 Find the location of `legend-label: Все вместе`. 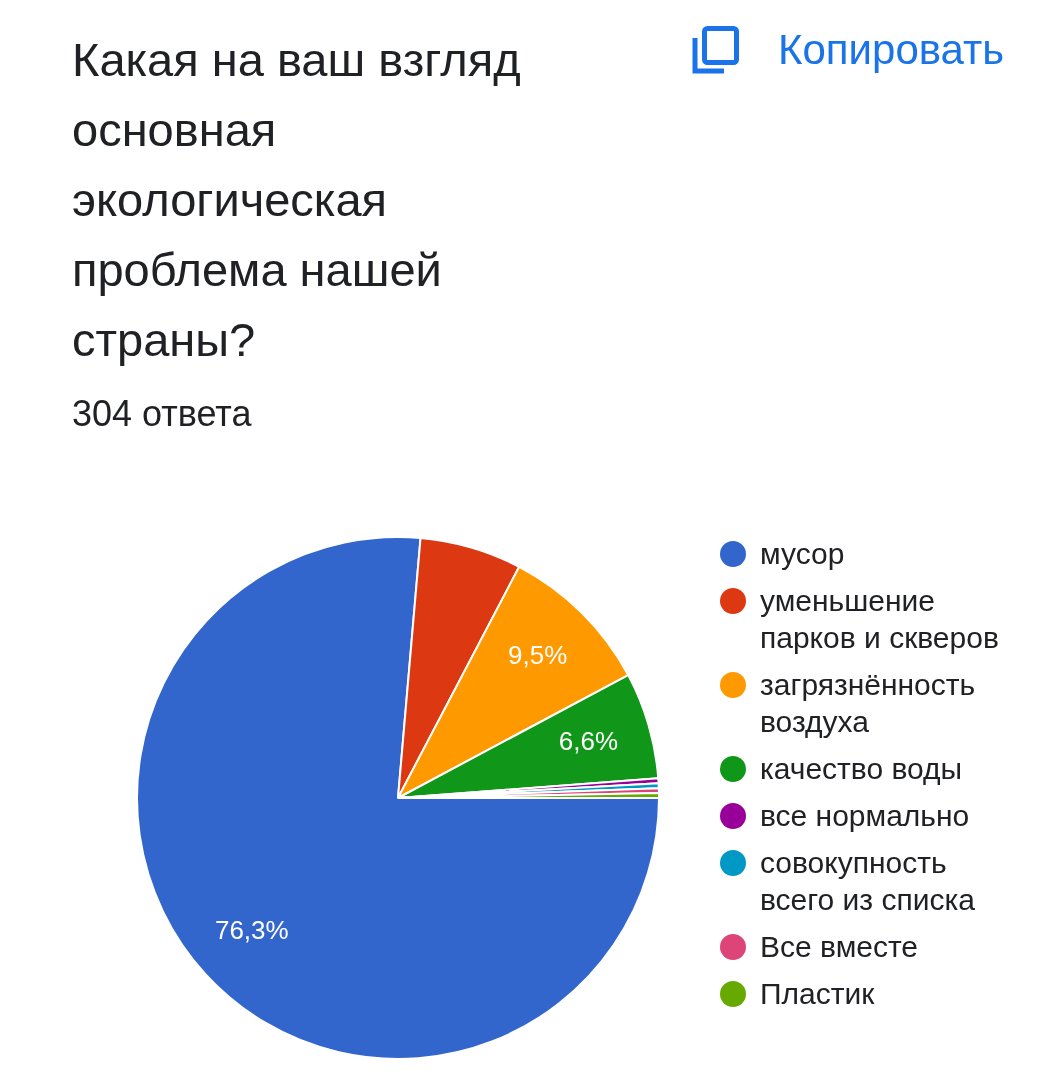

legend-label: Все вместе is located at coordinates (840, 947).